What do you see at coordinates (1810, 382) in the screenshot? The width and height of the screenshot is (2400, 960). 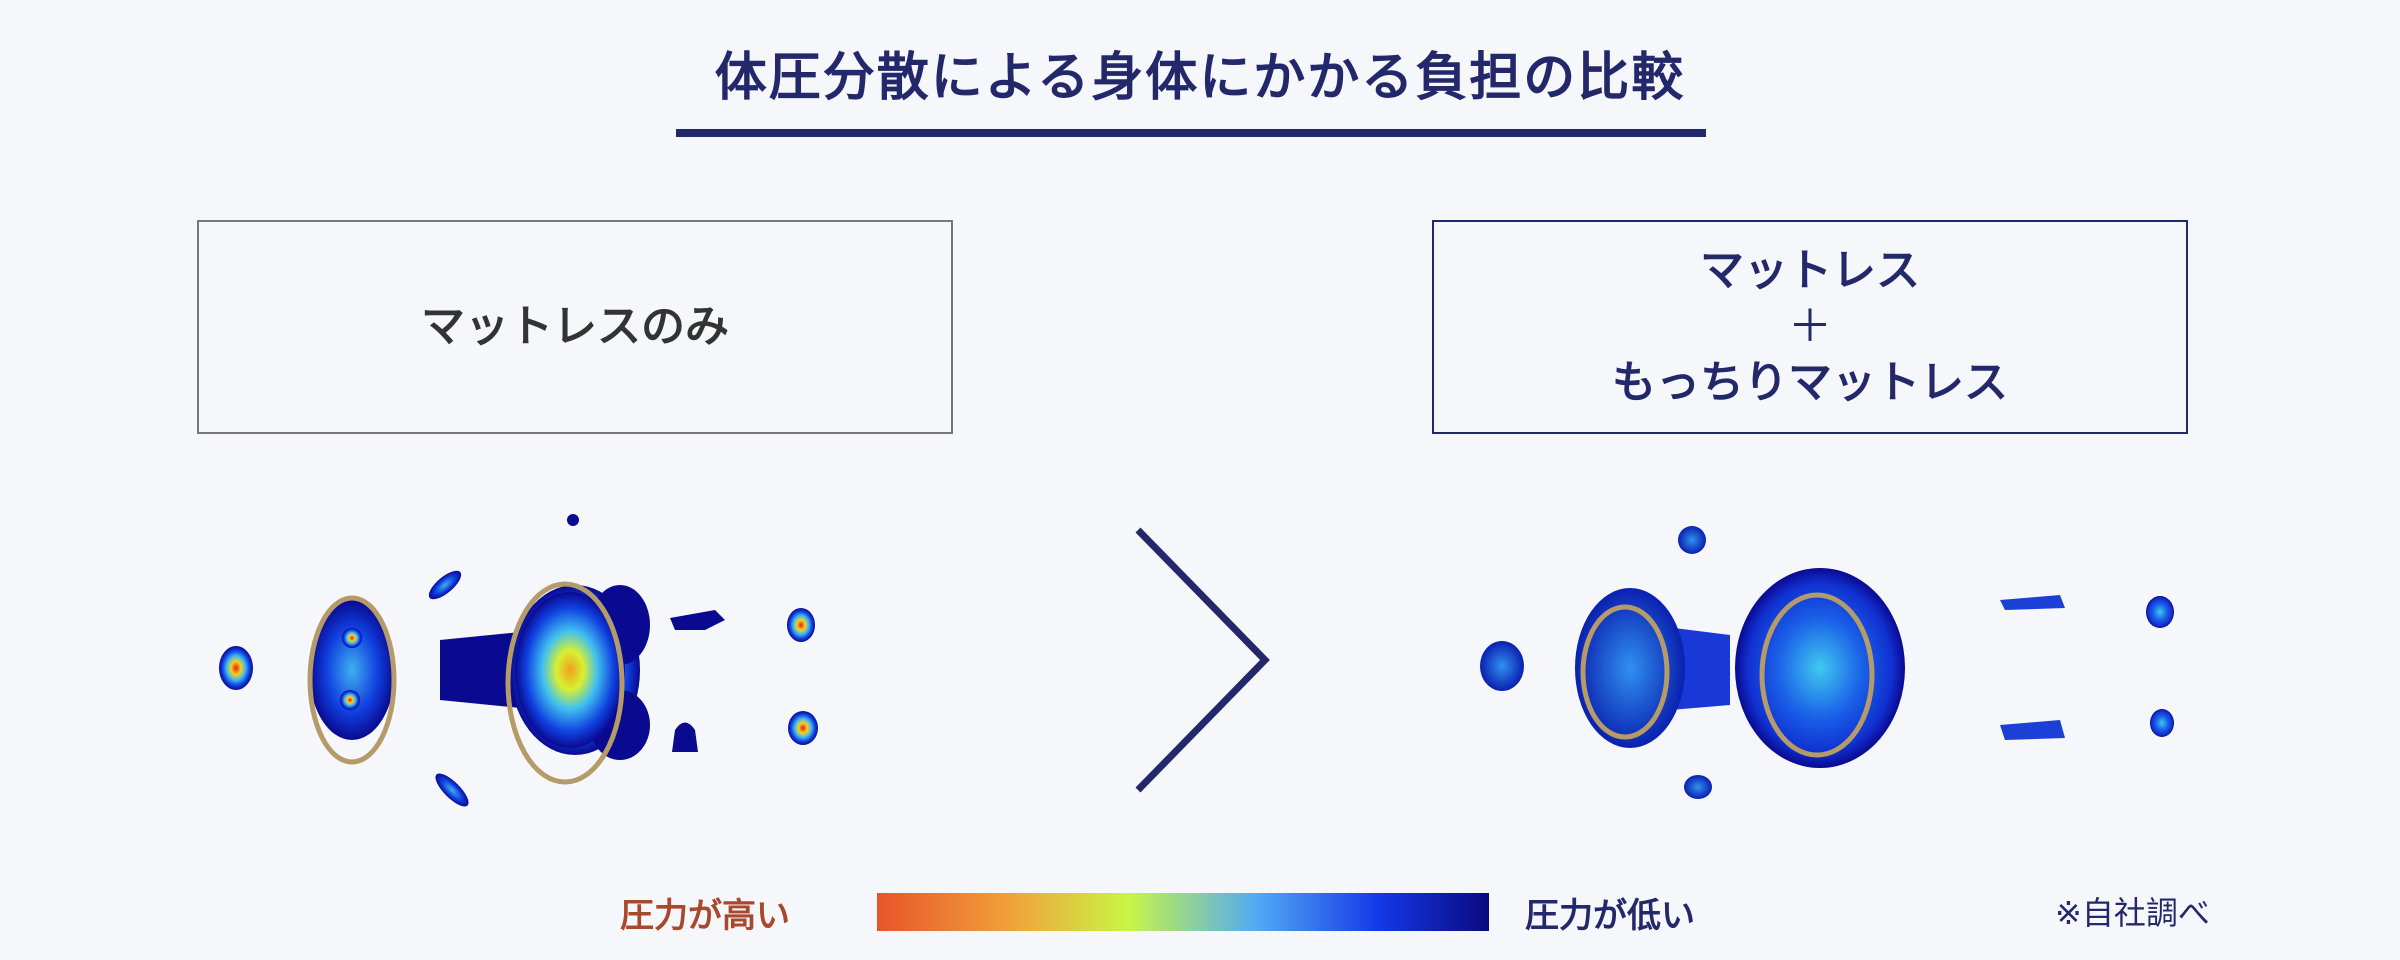 I see `label-line-2: もっちりマットレス` at bounding box center [1810, 382].